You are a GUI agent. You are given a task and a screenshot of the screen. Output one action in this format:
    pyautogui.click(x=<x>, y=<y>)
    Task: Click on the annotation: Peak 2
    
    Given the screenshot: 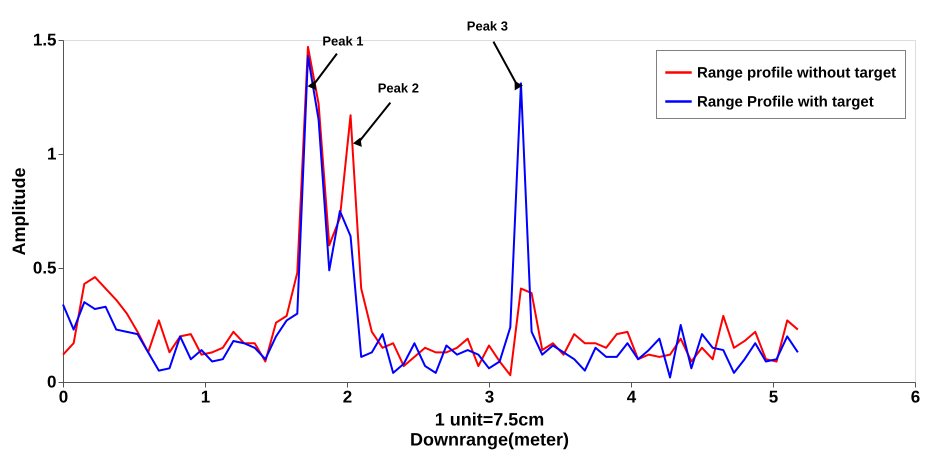 What is the action you would take?
    pyautogui.click(x=398, y=88)
    